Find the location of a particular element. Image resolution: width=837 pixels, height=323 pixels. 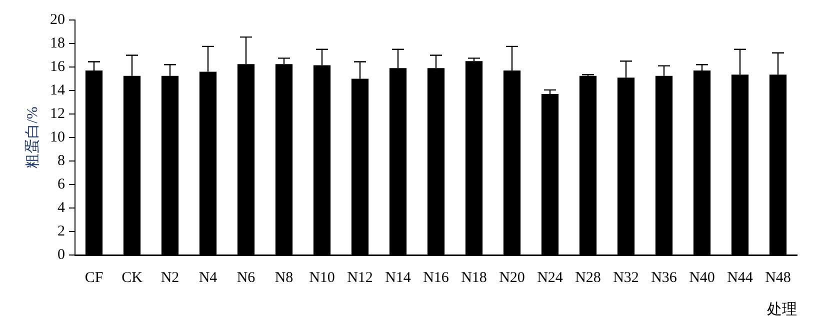

y-tick-label: 18 is located at coordinates (57, 43).